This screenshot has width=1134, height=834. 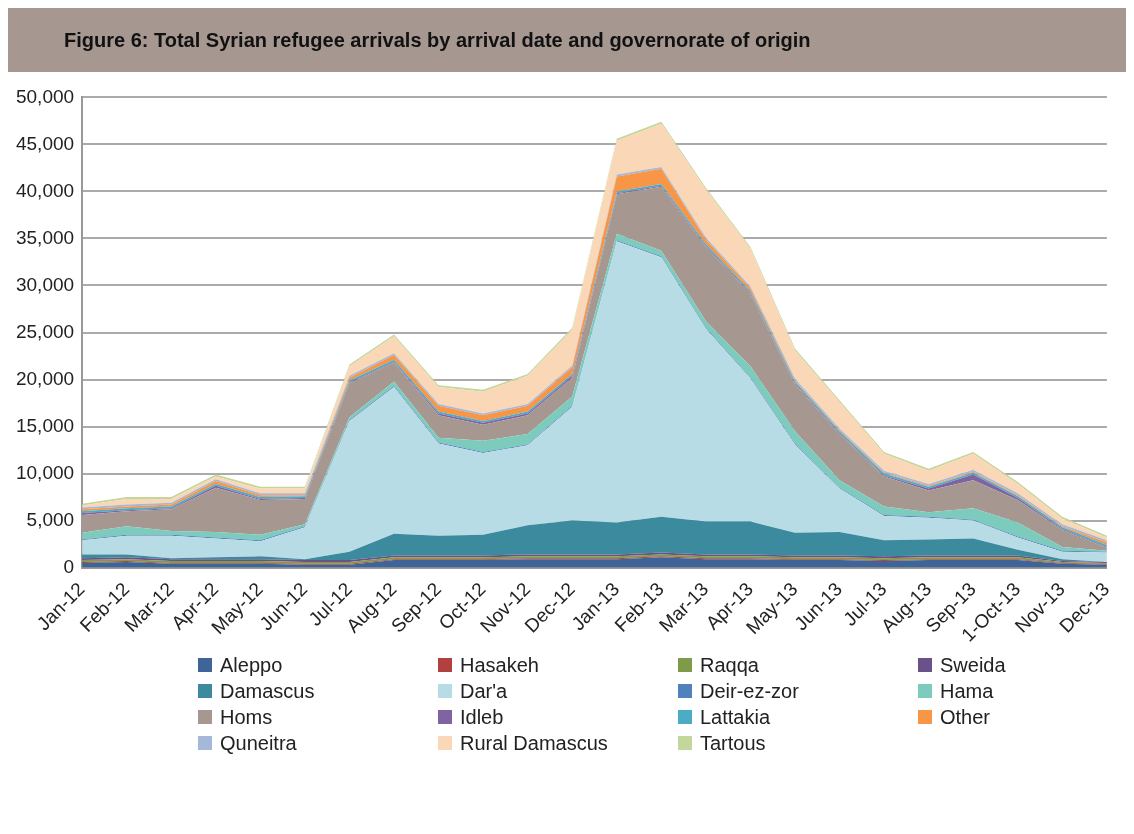 What do you see at coordinates (45, 331) in the screenshot?
I see `y-tick-label: 25,000` at bounding box center [45, 331].